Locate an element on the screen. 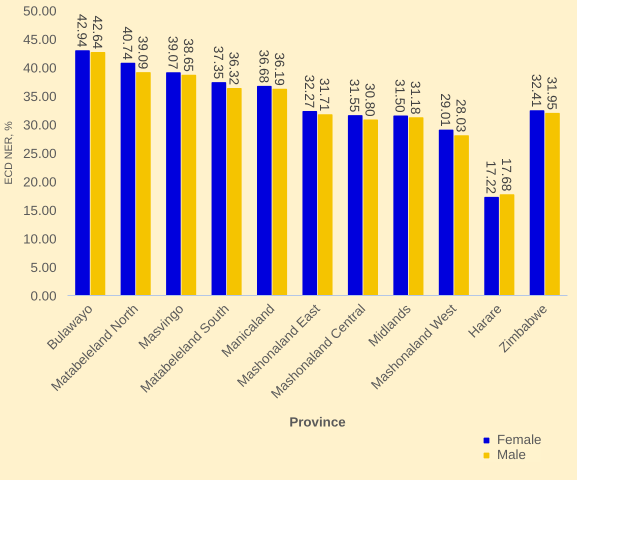  y-tick-label: 50.00 is located at coordinates (40, 11).